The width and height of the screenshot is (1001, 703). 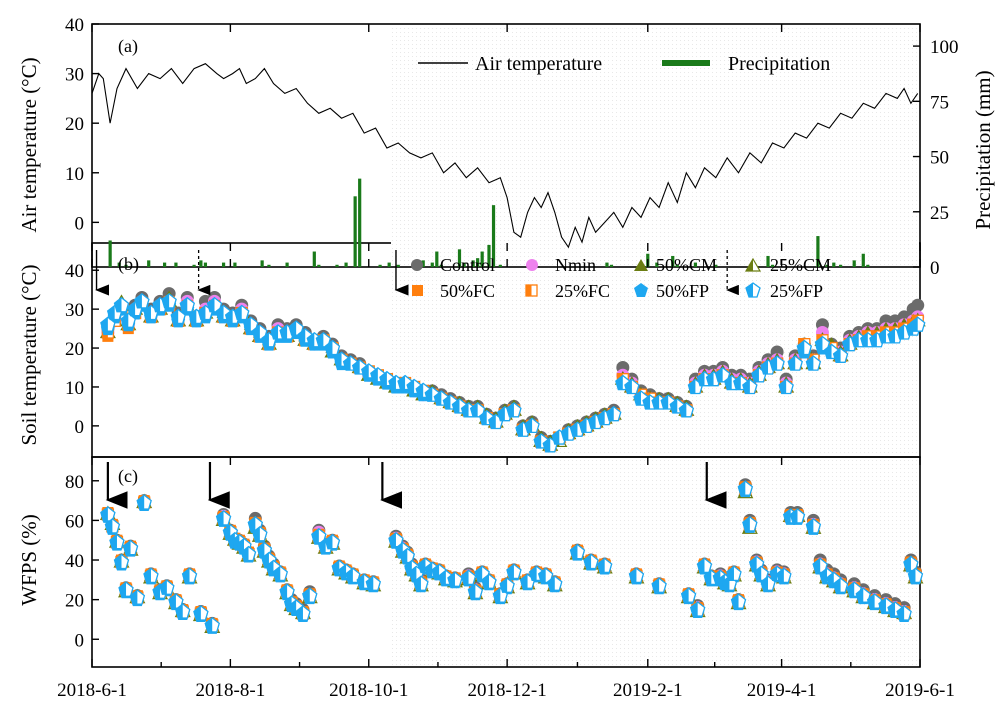 What do you see at coordinates (800, 265) in the screenshot?
I see `legend-25cm-label: 25%CM` at bounding box center [800, 265].